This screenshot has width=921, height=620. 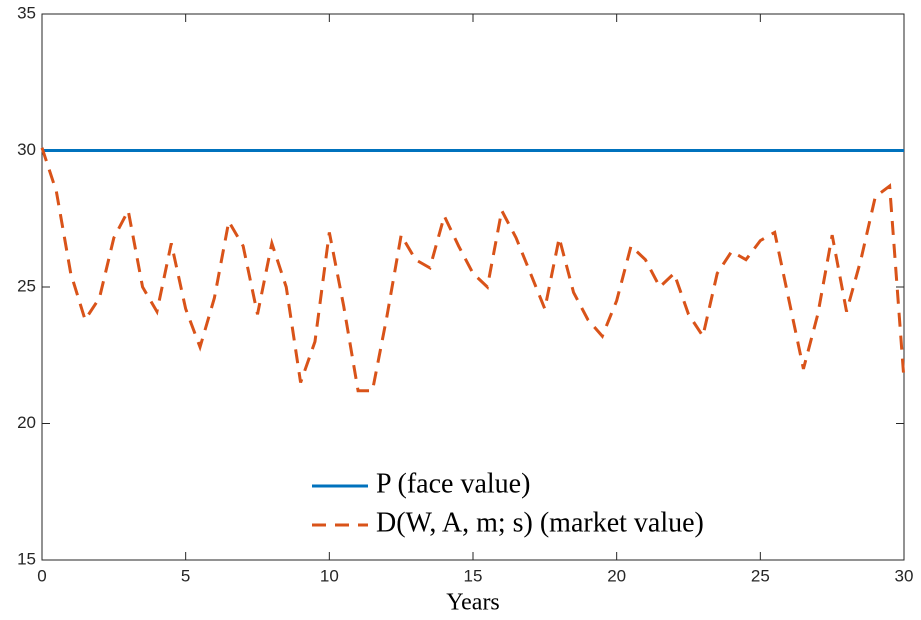 I want to click on legend-label: D(W, A, m; s) (market value), so click(x=540, y=522).